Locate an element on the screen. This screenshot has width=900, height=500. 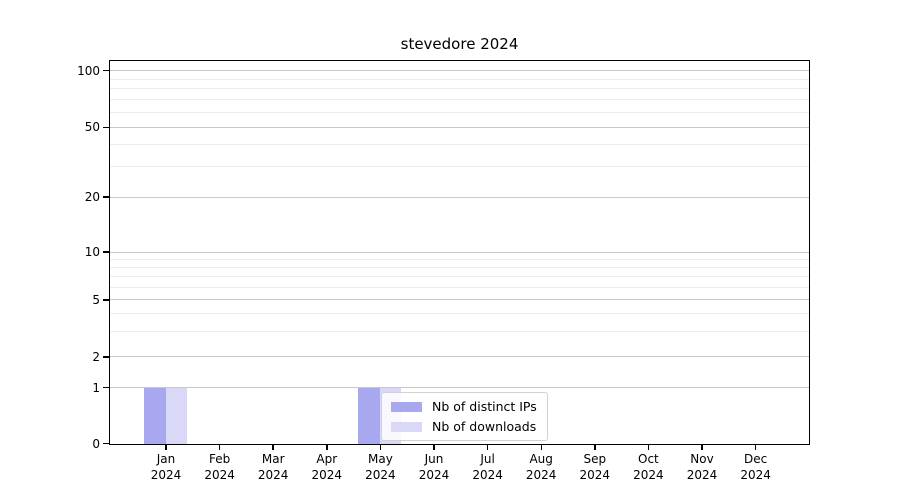
x-axis-tick-label: Sep 2024 is located at coordinates (595, 467).